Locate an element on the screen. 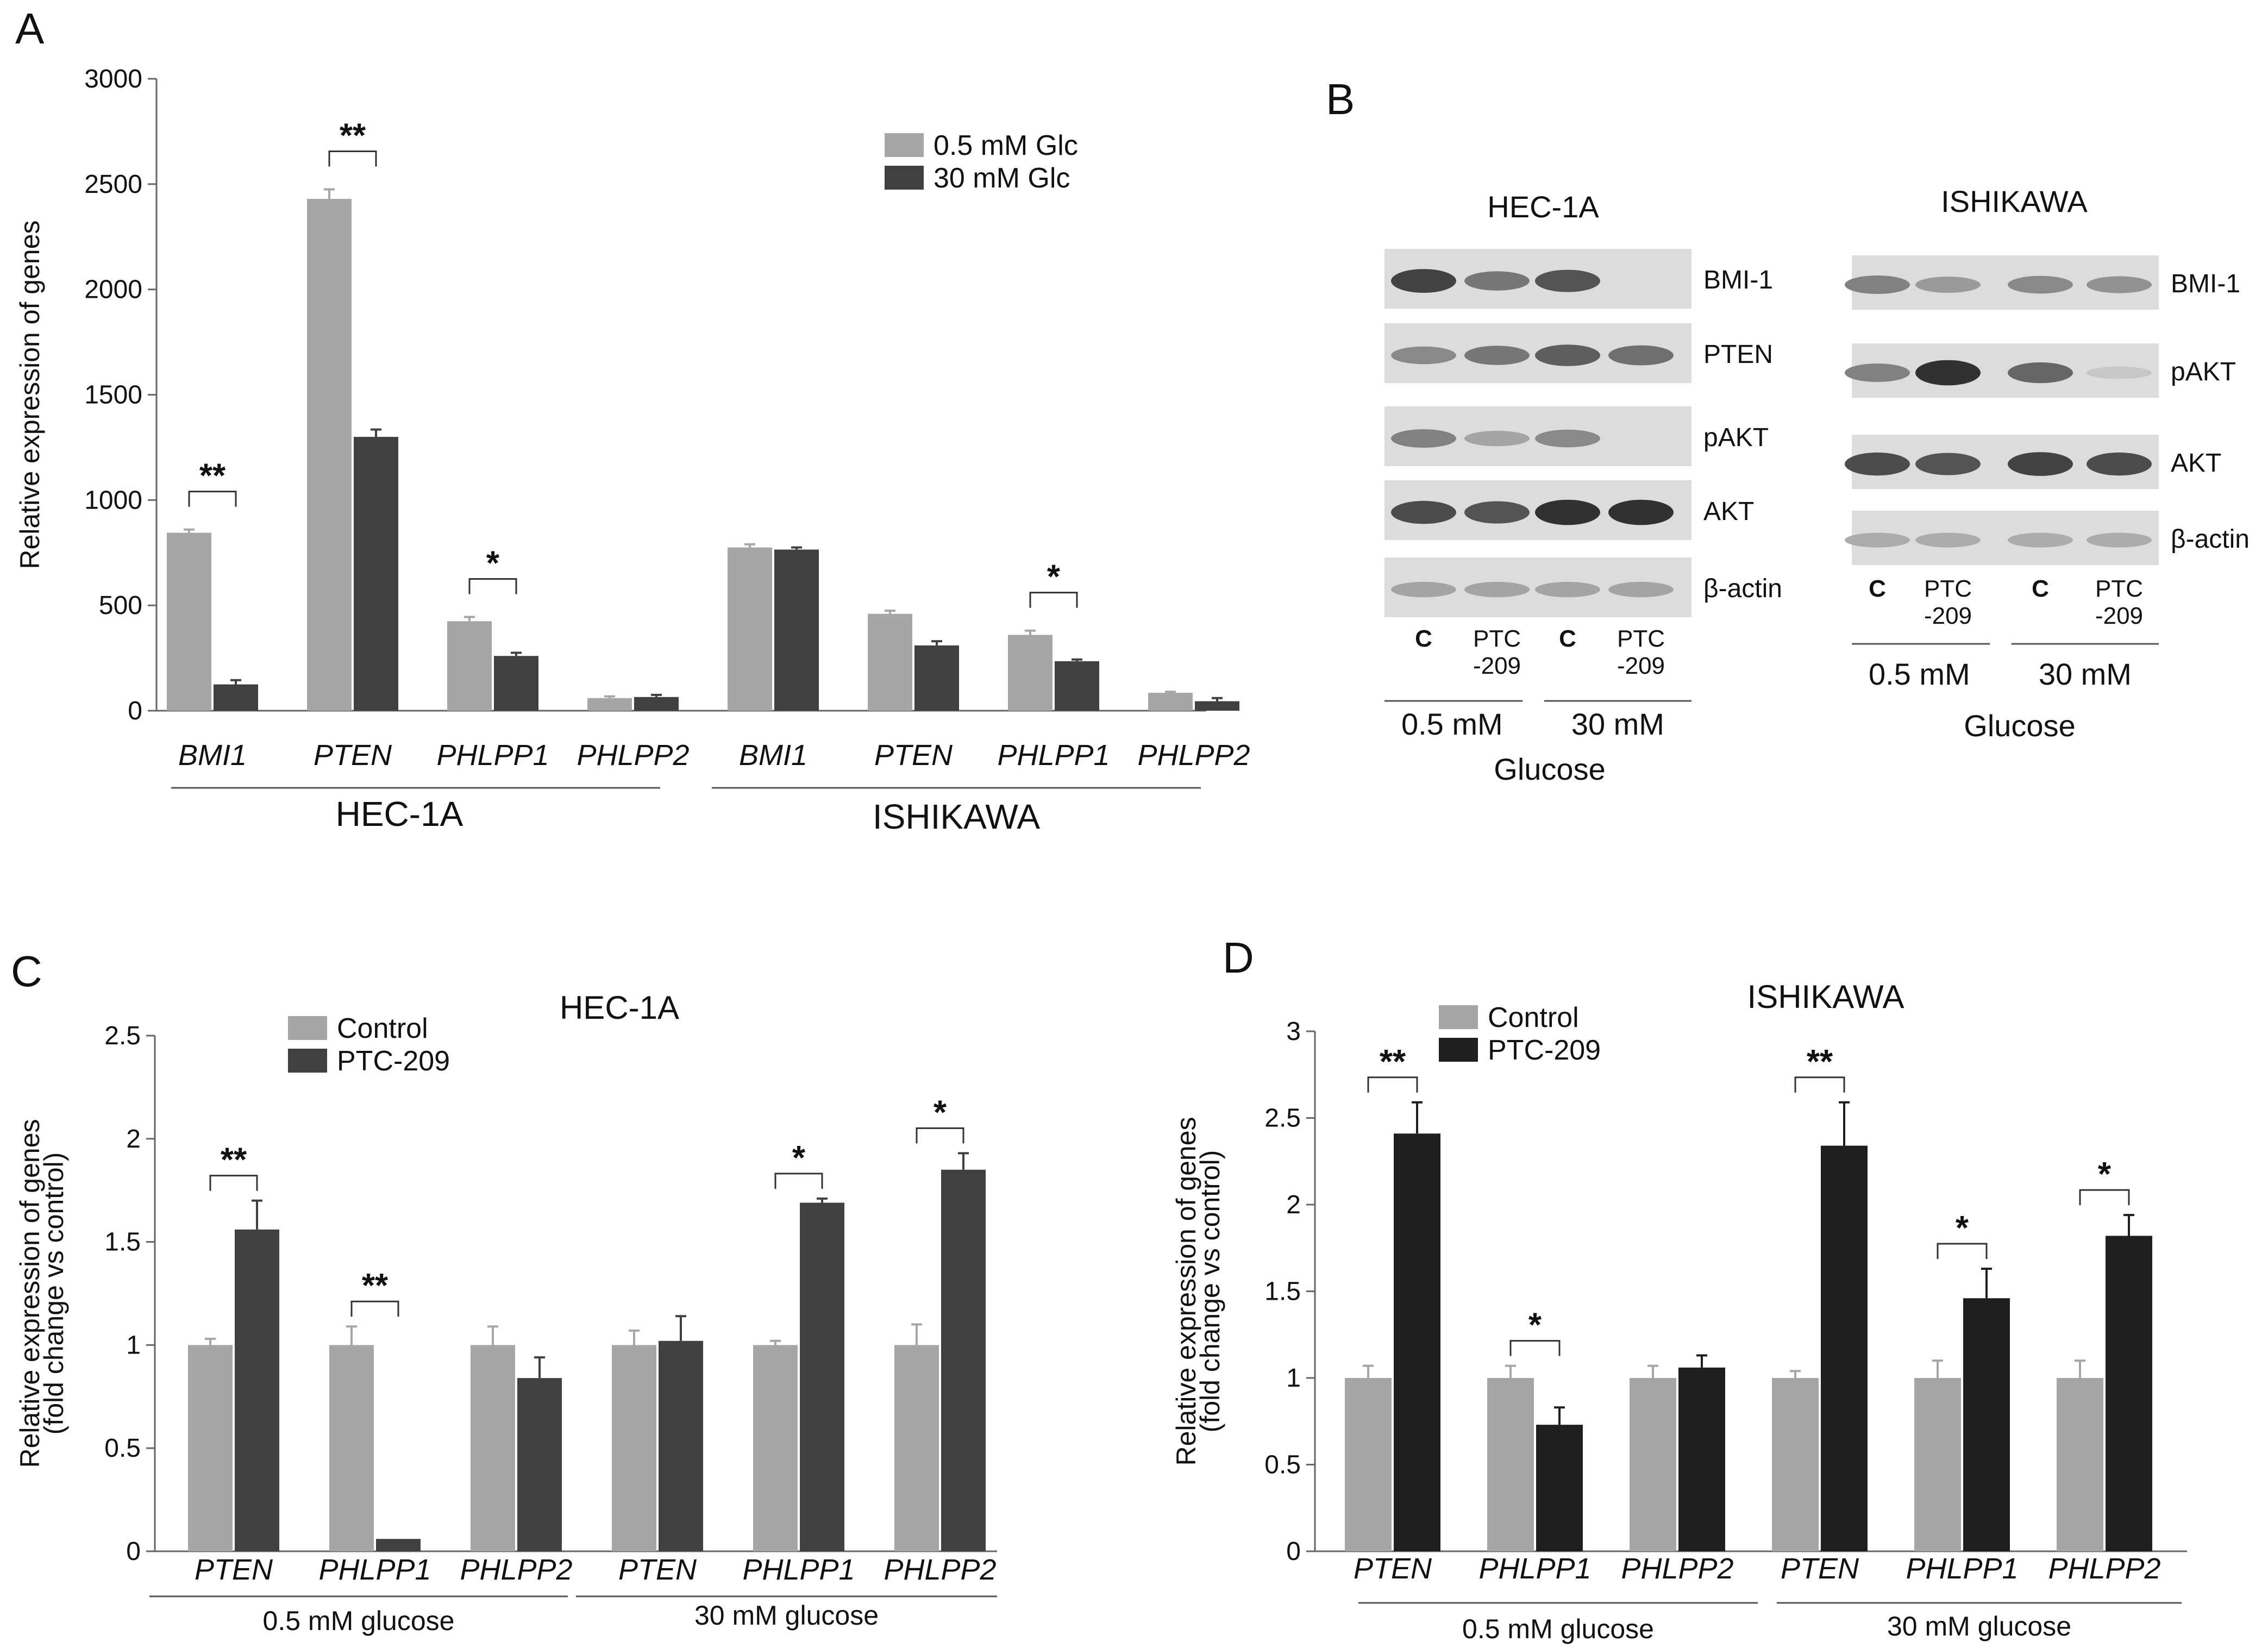 The height and width of the screenshot is (1648, 2268). y-tick-label: 2 is located at coordinates (133, 1139).